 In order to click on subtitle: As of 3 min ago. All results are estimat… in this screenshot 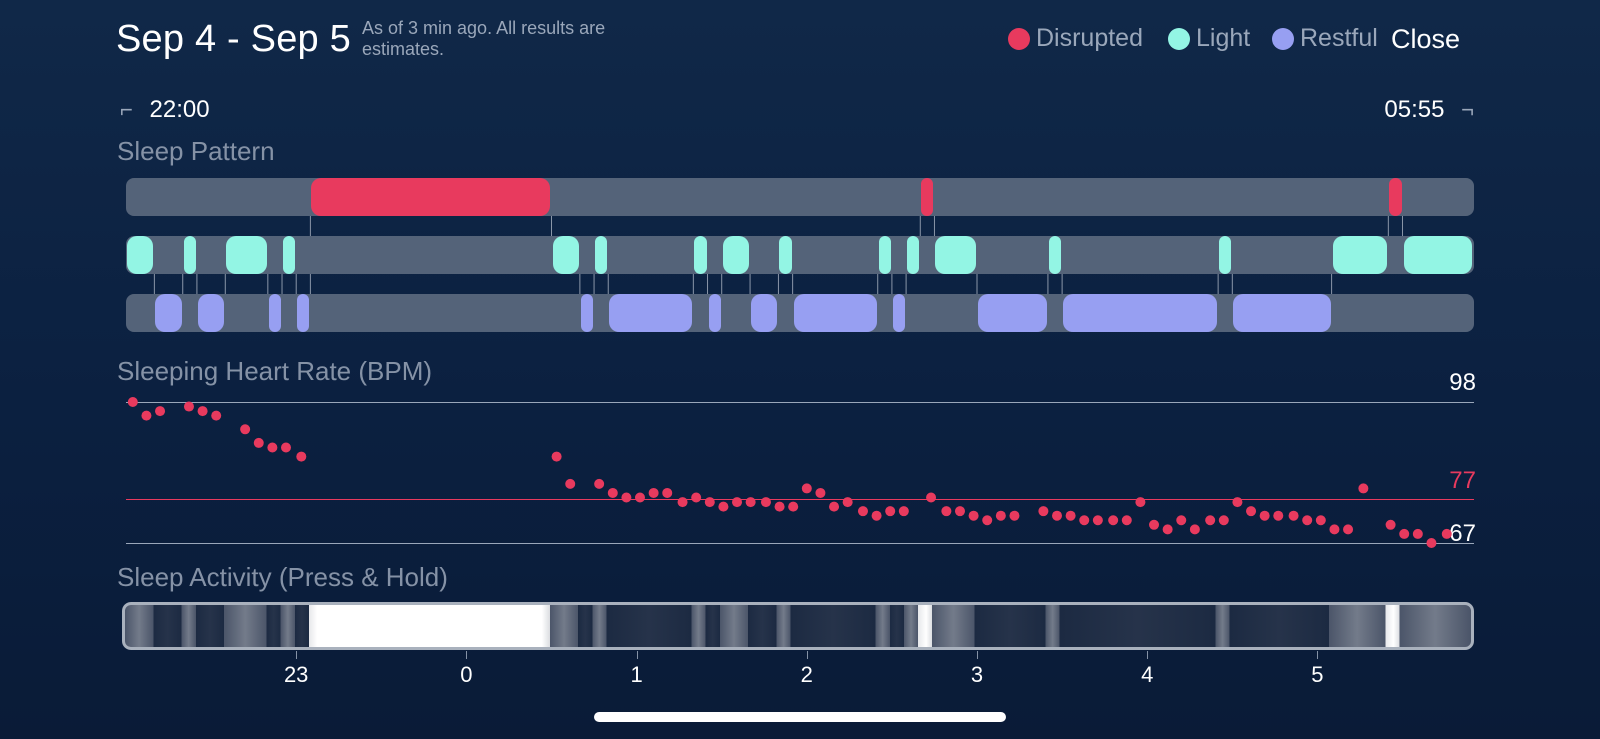, I will do `click(484, 38)`.